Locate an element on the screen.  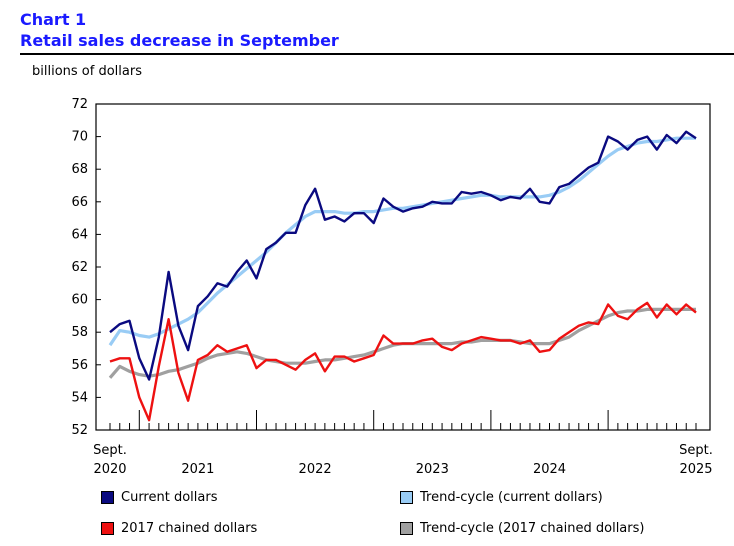
legend-item-chained: 2017 chained dollars is located at coordinates (179, 528).